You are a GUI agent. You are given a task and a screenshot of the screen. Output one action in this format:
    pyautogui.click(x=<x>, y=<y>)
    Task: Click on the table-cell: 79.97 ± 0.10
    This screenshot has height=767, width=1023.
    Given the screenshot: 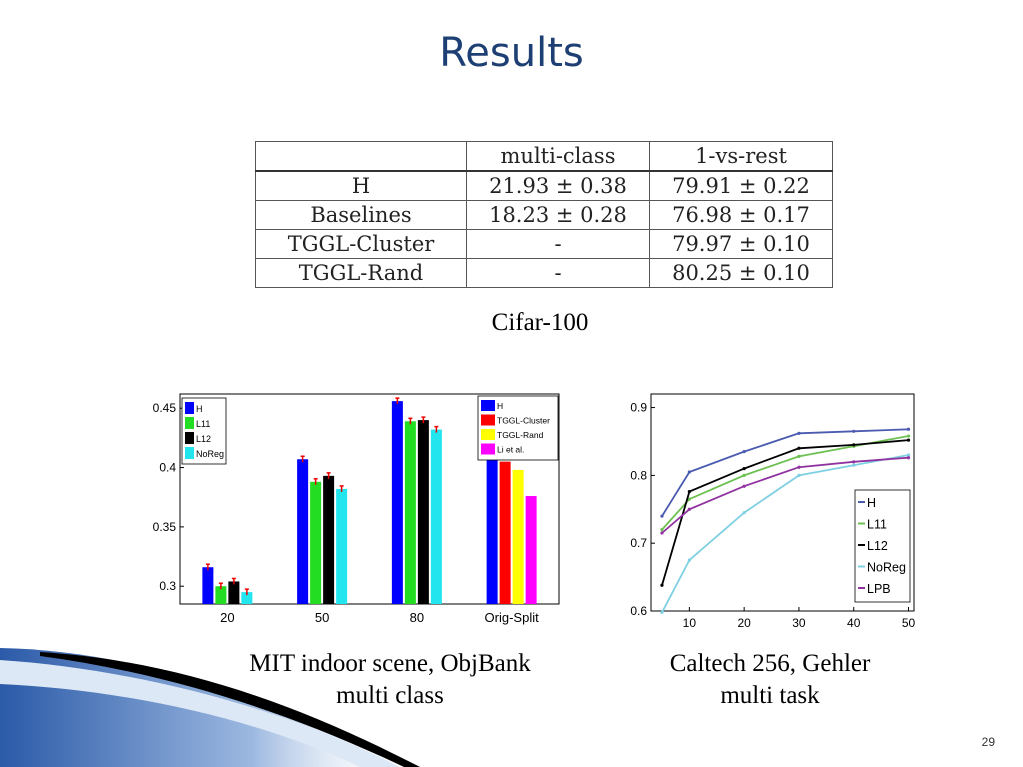 What is the action you would take?
    pyautogui.click(x=741, y=244)
    